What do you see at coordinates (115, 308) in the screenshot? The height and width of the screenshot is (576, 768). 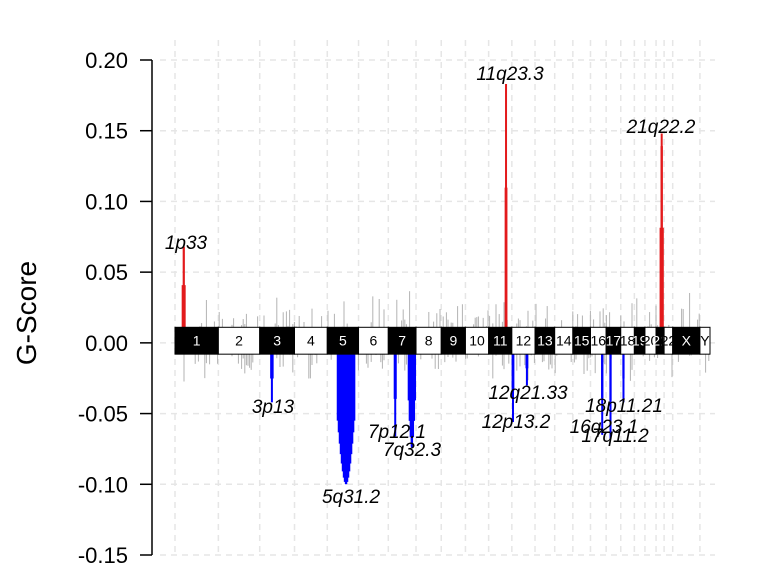 I see `y-axis: -0.15 -0.10 -0.05 0.00 0.05 0.10 0.15 0.20` at bounding box center [115, 308].